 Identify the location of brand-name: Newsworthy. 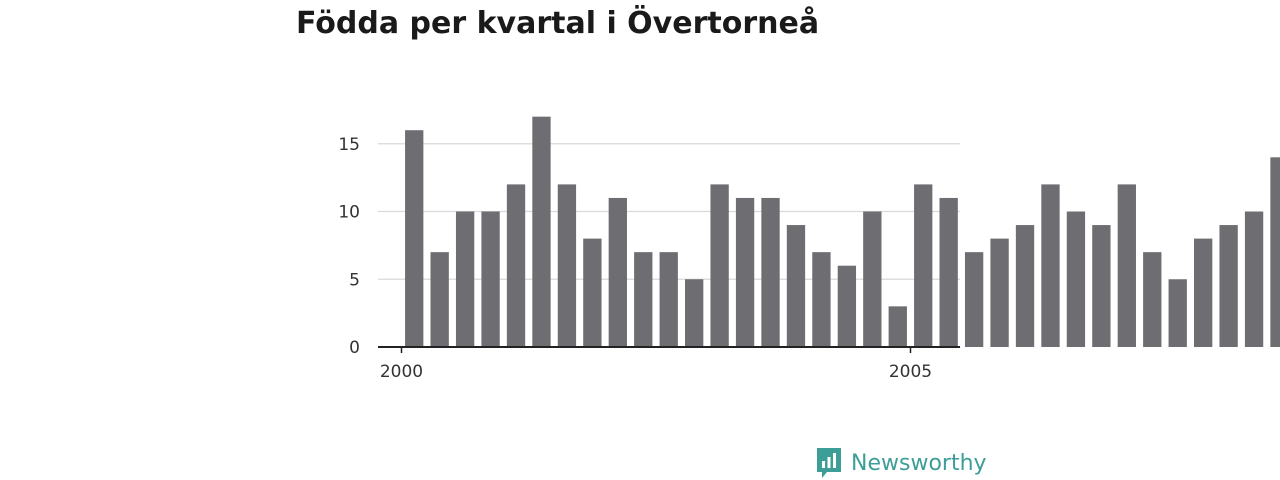
(919, 463).